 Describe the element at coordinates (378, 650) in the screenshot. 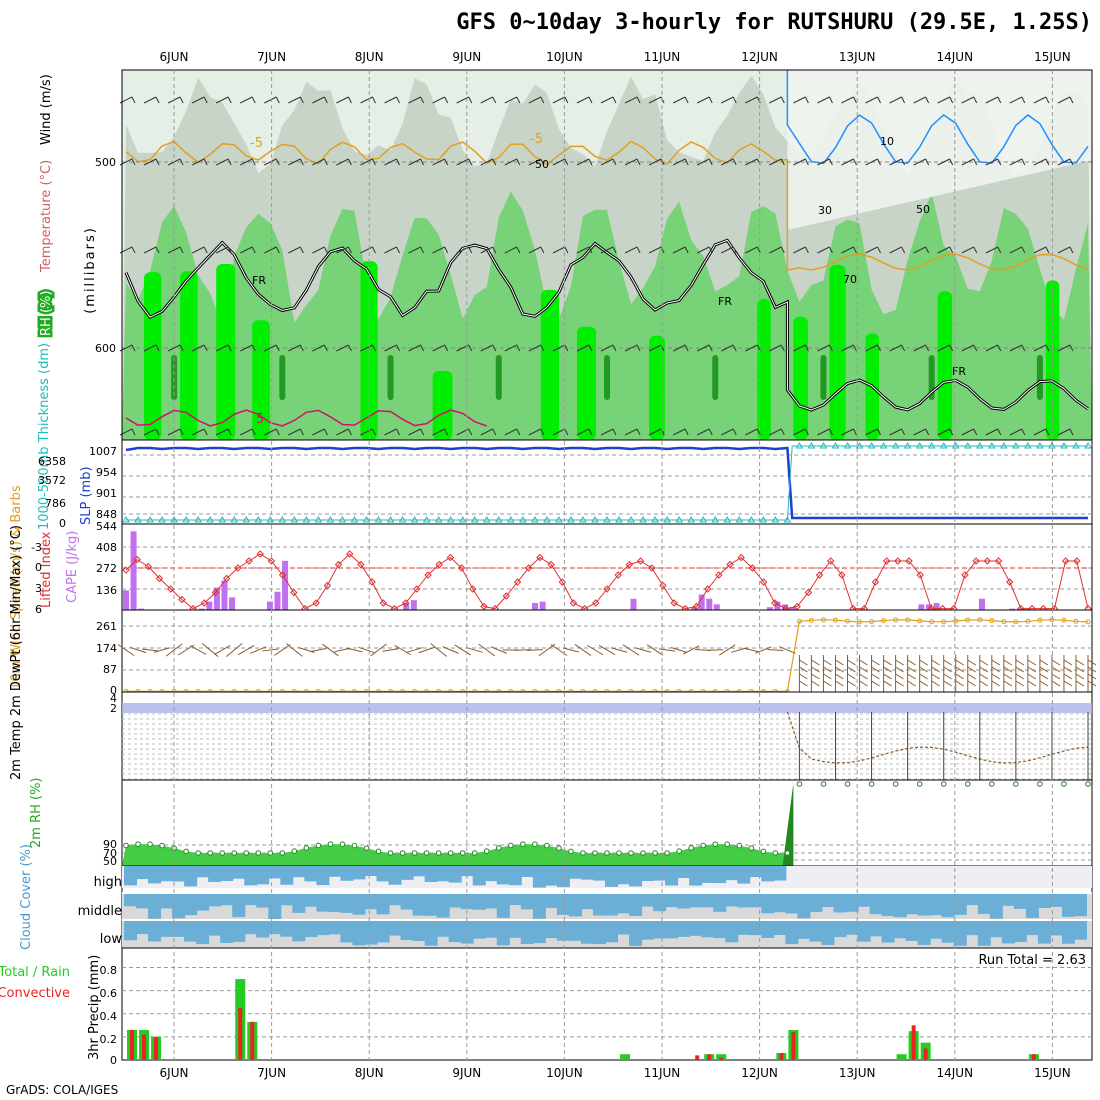

I see `wind-barb-10m` at that location.